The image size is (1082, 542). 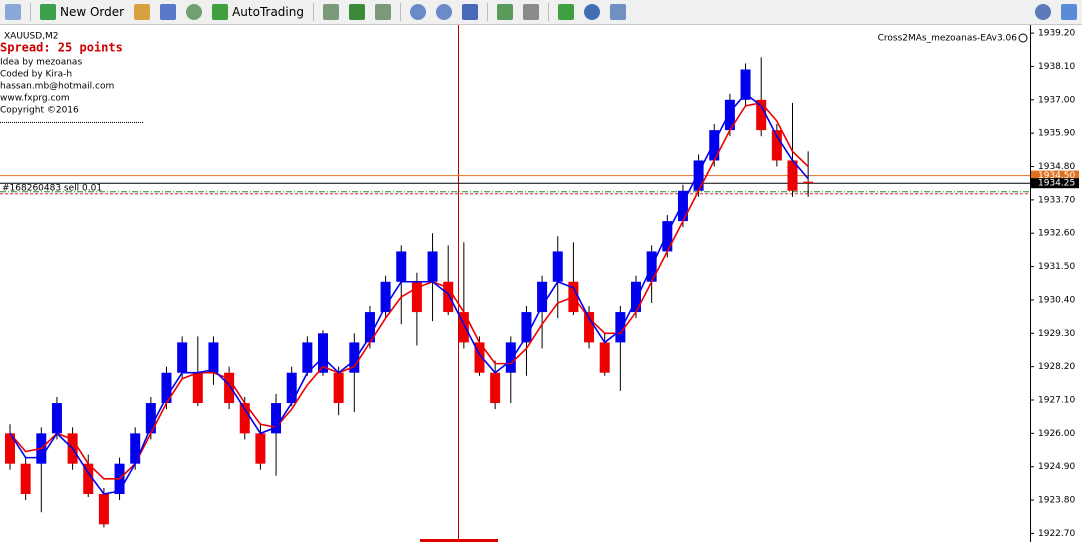 I want to click on y-tick-label: 1924.90, so click(x=1056, y=467).